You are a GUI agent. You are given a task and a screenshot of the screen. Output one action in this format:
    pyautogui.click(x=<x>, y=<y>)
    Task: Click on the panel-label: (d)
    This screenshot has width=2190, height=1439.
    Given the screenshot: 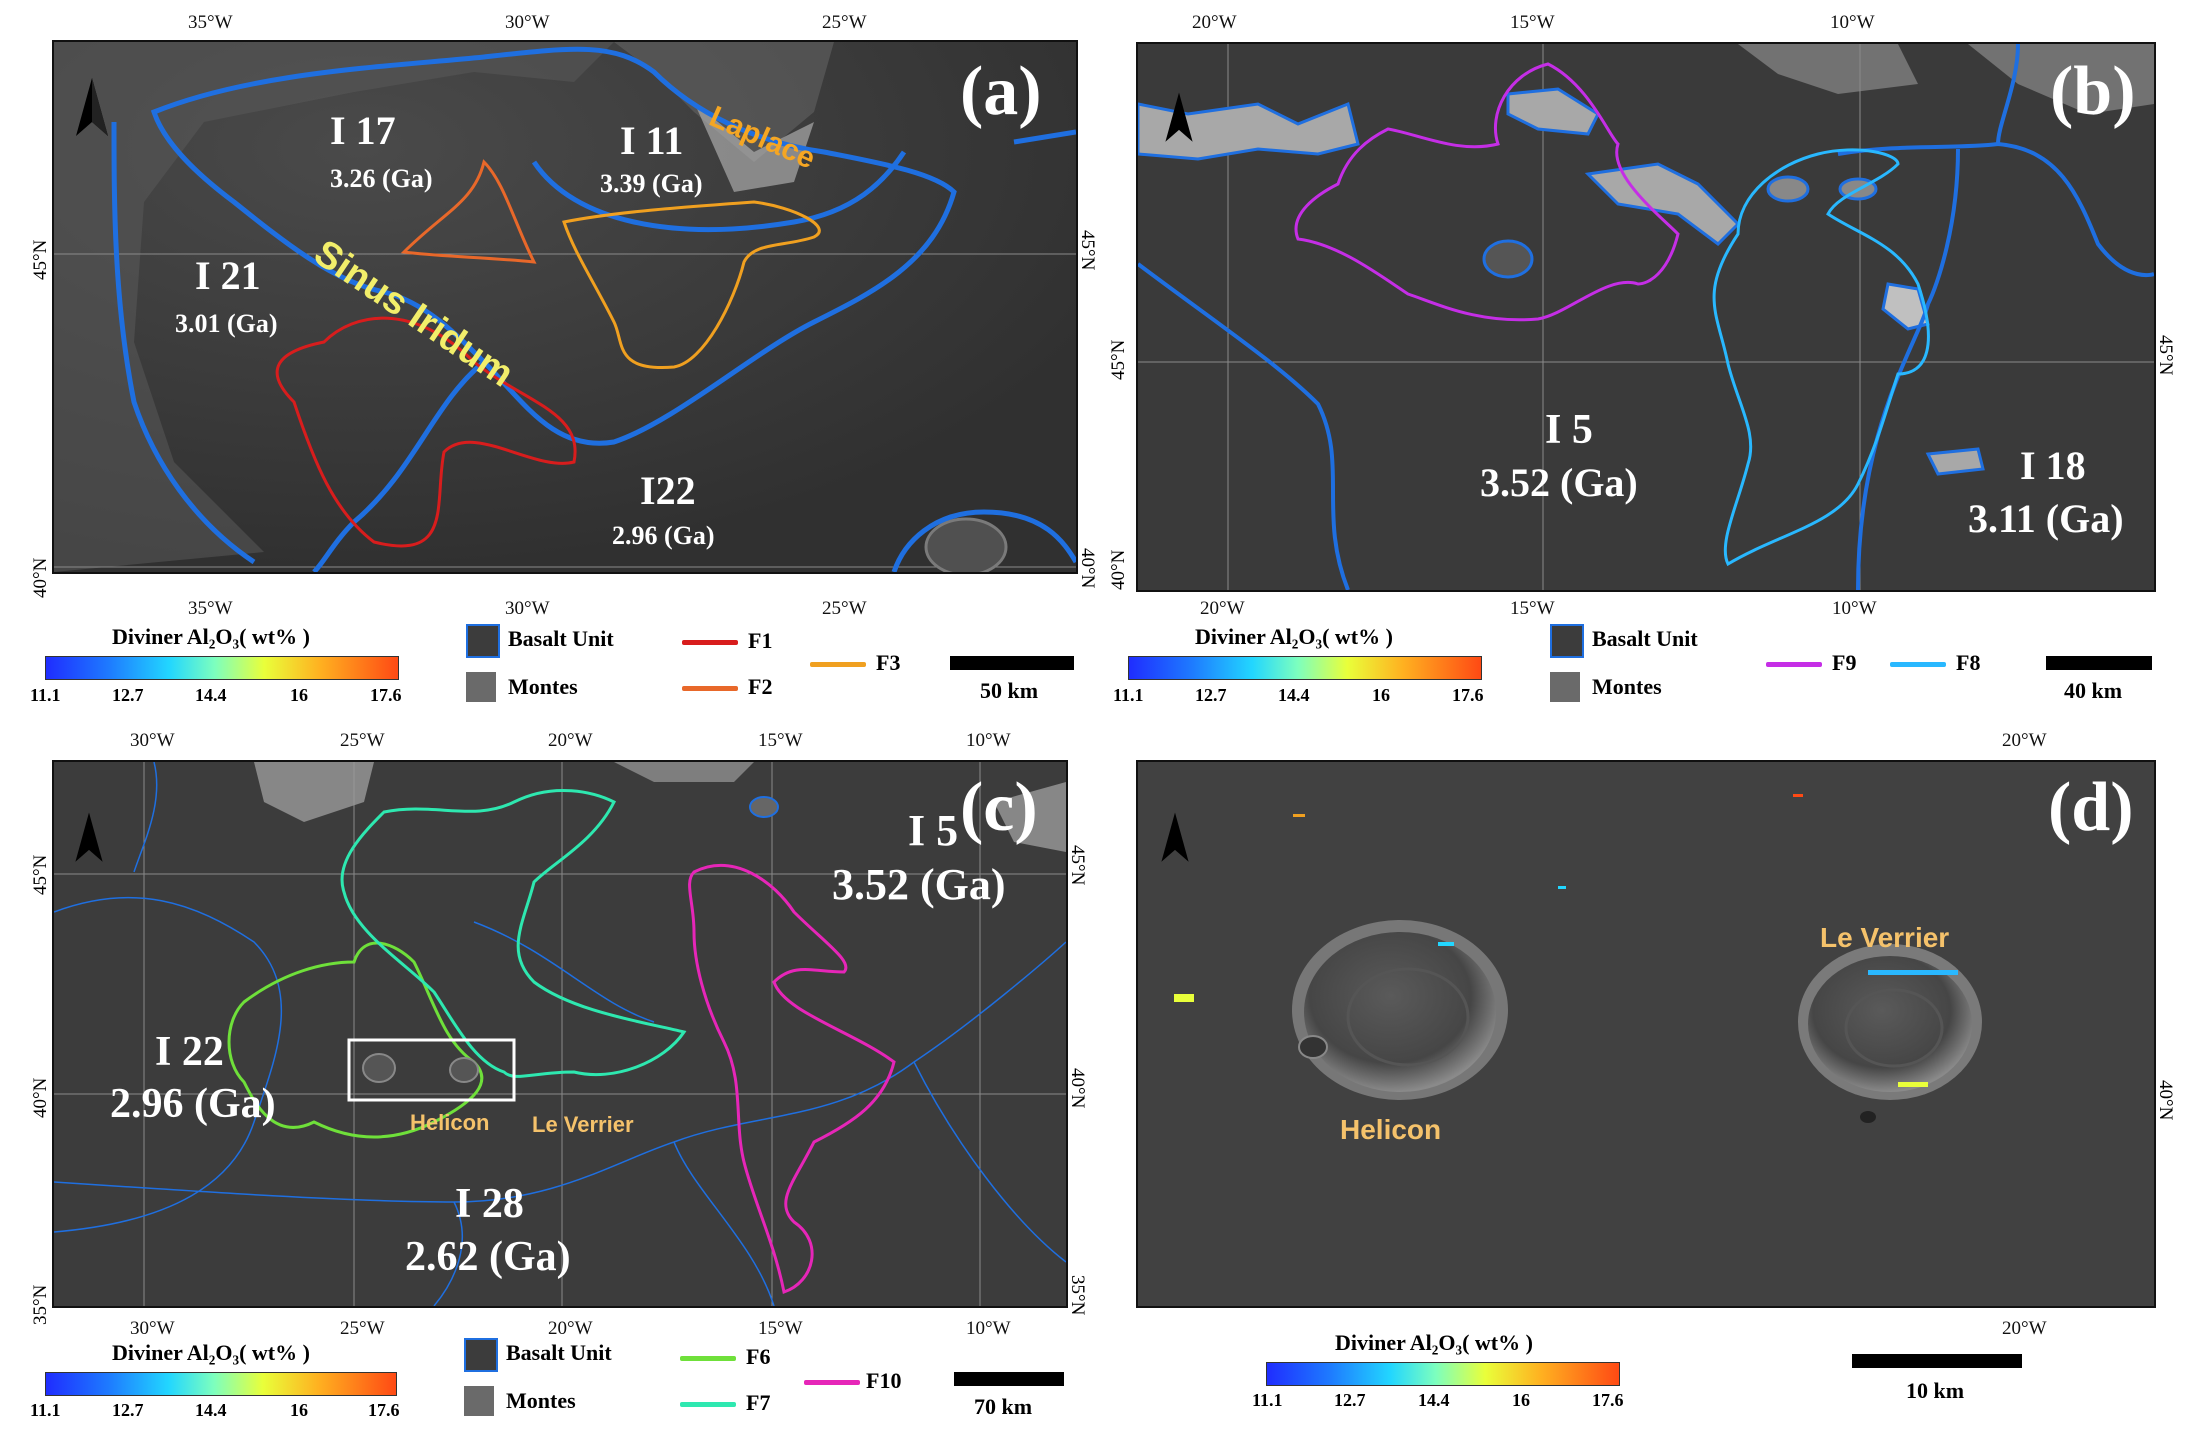 What is the action you would take?
    pyautogui.click(x=2091, y=807)
    